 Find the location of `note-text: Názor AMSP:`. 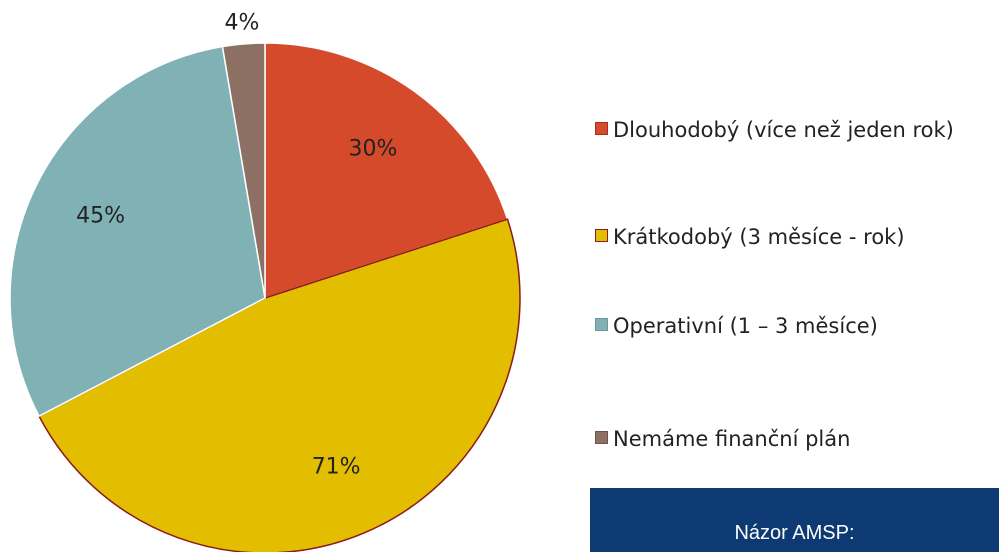

note-text: Názor AMSP: is located at coordinates (794, 533).